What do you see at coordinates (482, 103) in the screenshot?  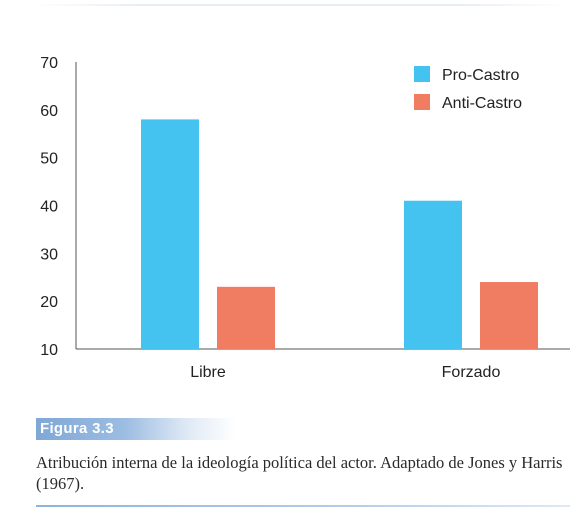 I see `legend-label: Anti-Castro` at bounding box center [482, 103].